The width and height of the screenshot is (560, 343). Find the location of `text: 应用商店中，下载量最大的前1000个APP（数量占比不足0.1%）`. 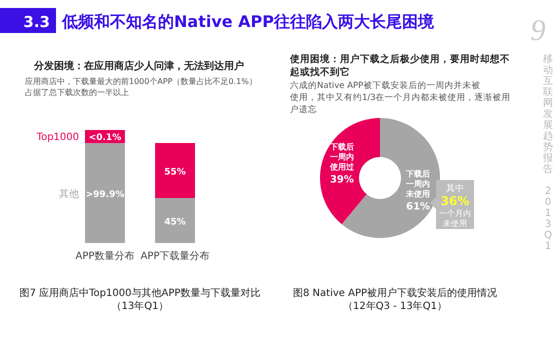

text: 应用商店中，下载量最大的前1000个APP（数量占比不足0.1%） is located at coordinates (141, 81).